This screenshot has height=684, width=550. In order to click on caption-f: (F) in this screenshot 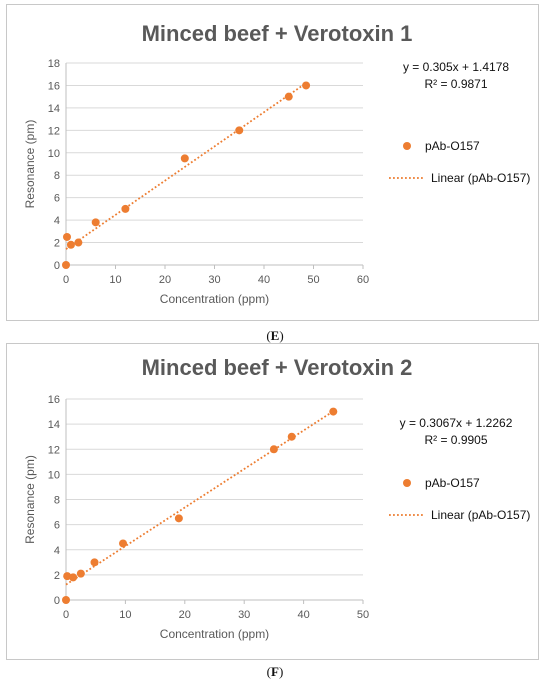, I will do `click(275, 671)`.